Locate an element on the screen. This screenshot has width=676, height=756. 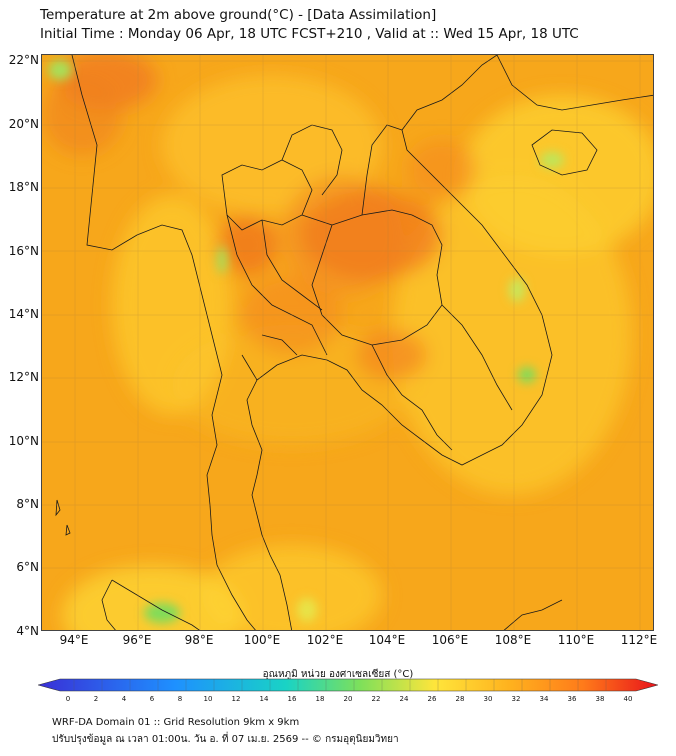
lat-label-4N: 4°N is located at coordinates (27, 631).